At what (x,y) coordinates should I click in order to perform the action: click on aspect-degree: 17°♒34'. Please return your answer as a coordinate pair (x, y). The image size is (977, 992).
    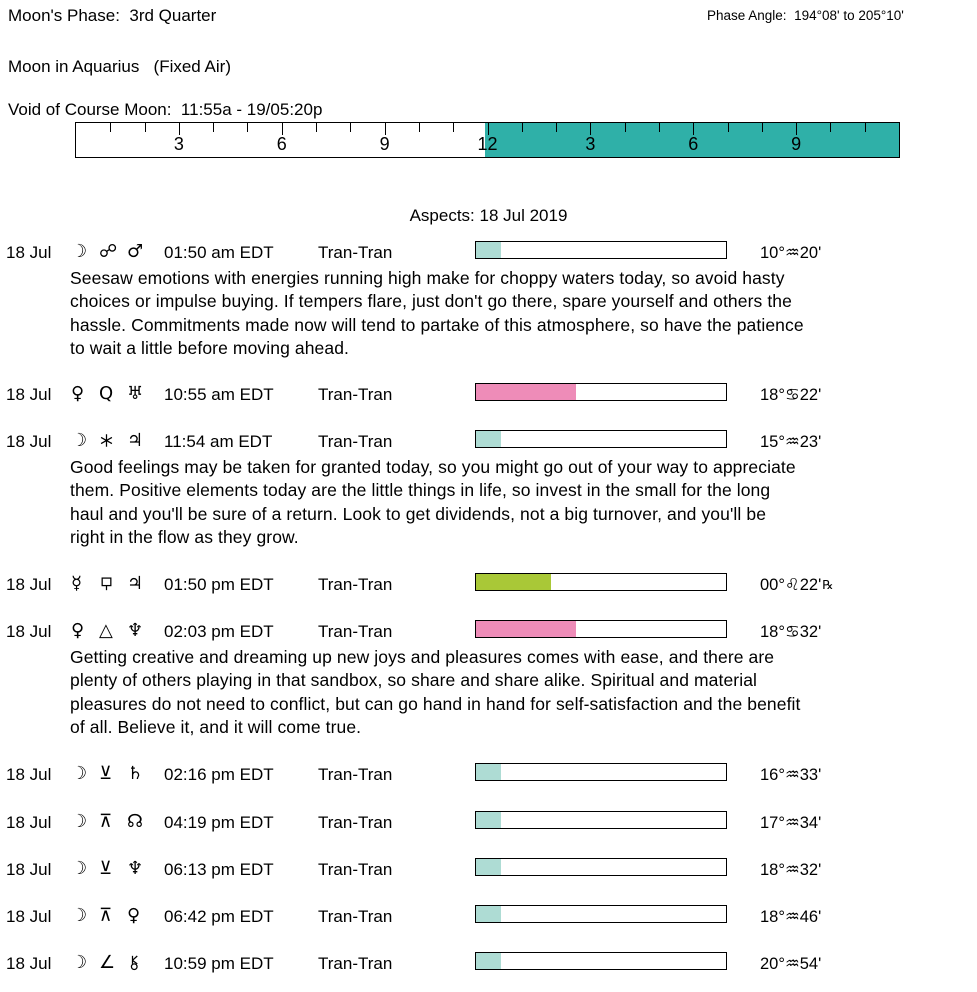
    Looking at the image, I should click on (790, 823).